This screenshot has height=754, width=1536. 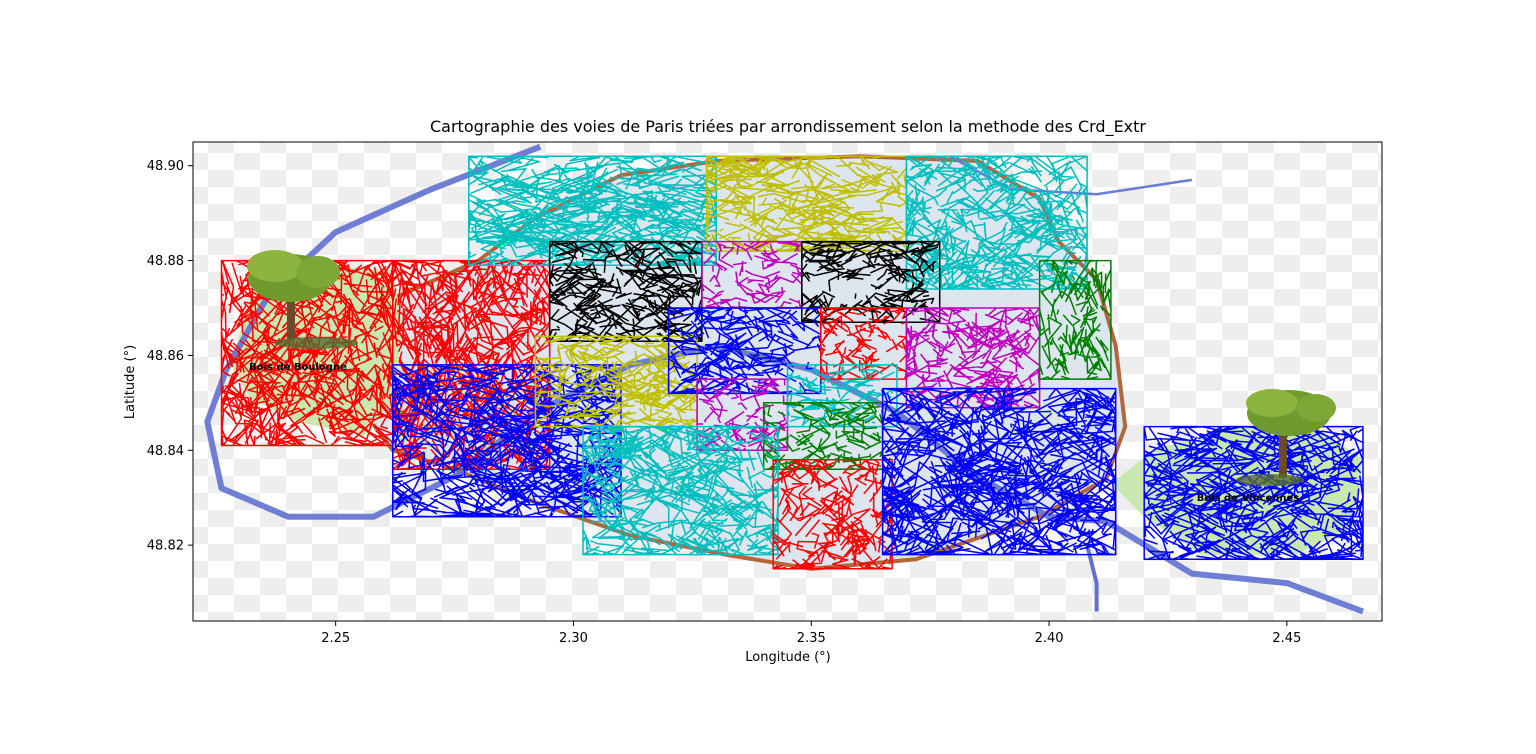 What do you see at coordinates (1286, 638) in the screenshot?
I see `x-tick-label: 2.45` at bounding box center [1286, 638].